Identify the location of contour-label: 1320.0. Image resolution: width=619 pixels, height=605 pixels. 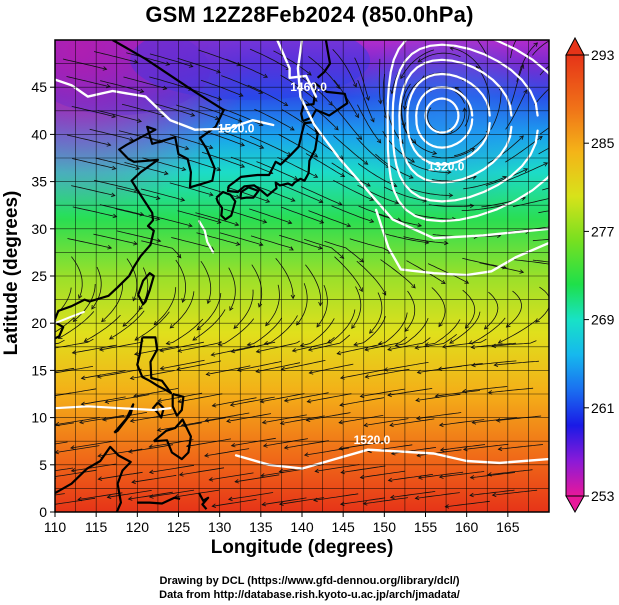
(446, 166).